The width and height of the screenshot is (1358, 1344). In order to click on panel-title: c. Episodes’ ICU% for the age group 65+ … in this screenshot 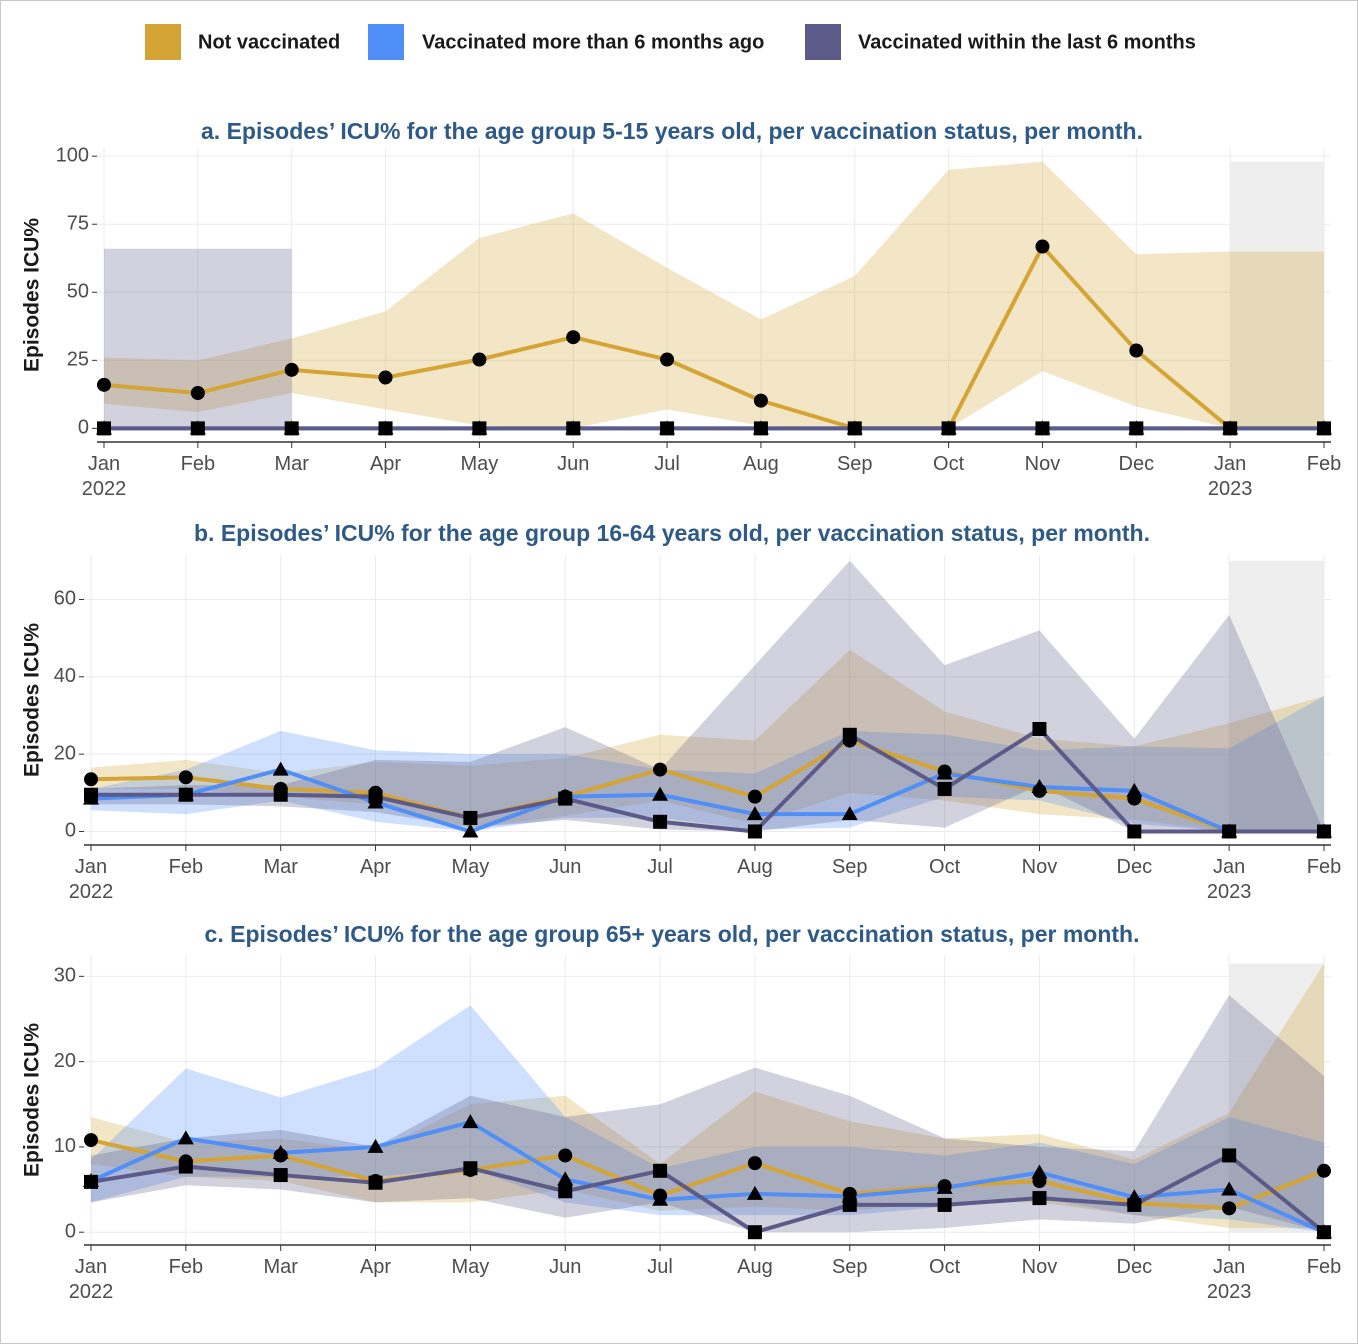, I will do `click(672, 934)`.